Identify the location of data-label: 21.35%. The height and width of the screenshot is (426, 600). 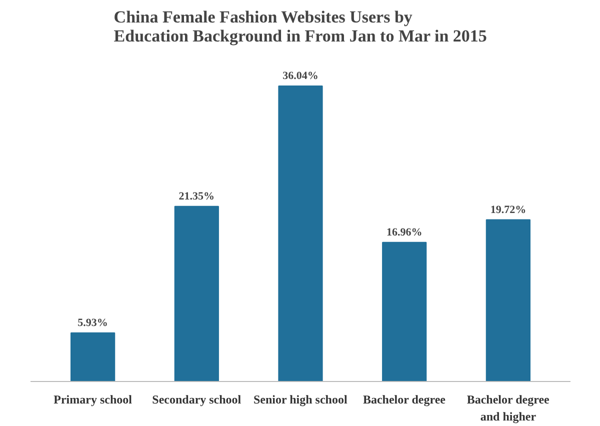
(196, 196).